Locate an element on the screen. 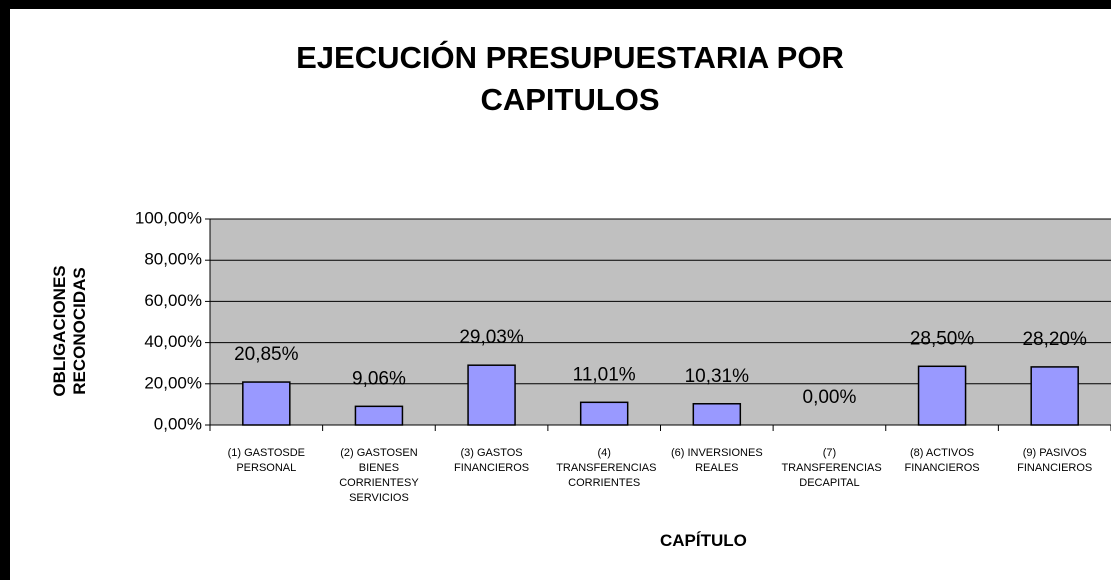 This screenshot has height=580, width=1111. y-tick-label: 100,00% is located at coordinates (168, 217).